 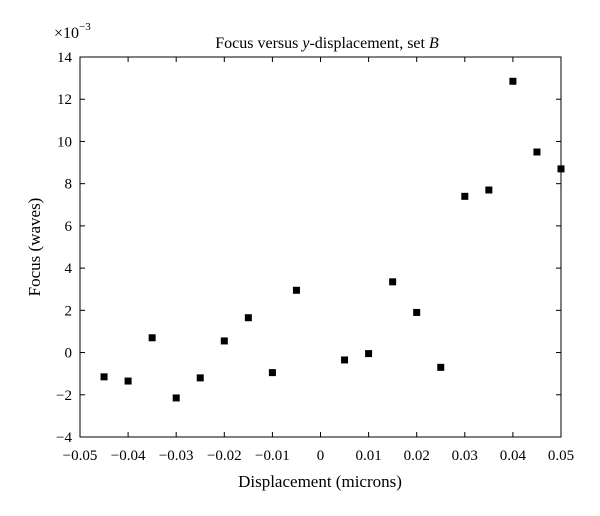 I want to click on chart-title: Focus versus y-displacement, set B, so click(x=327, y=43).